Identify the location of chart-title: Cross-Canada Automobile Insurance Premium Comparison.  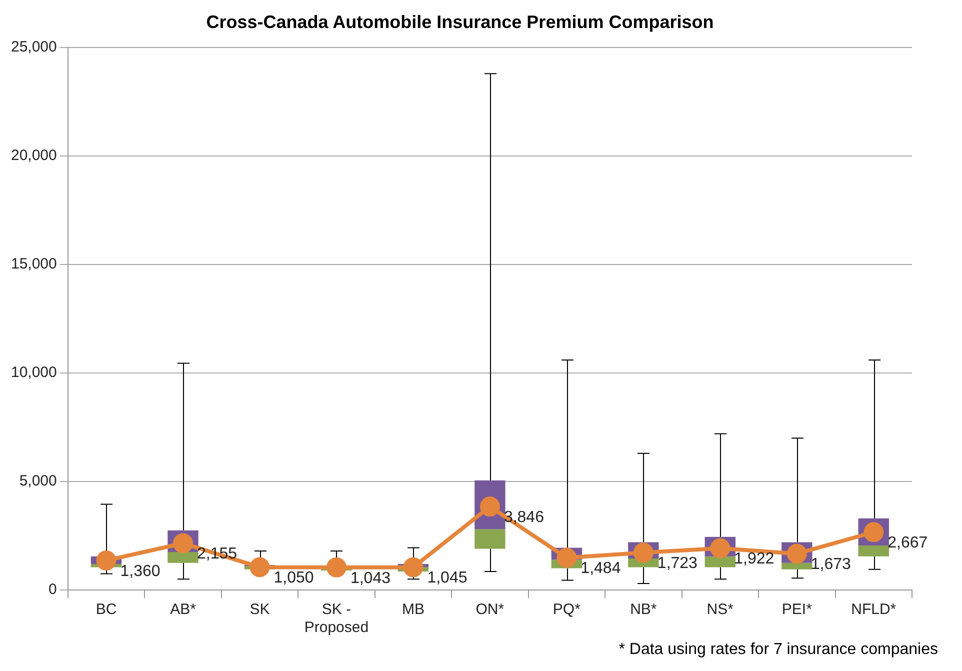
(460, 22).